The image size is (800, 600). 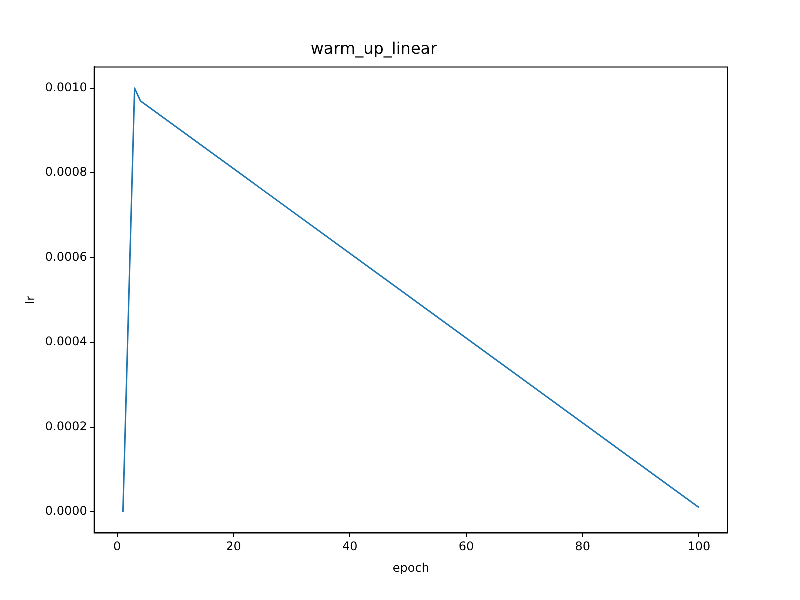 I want to click on x-tick-label: 100, so click(x=699, y=547).